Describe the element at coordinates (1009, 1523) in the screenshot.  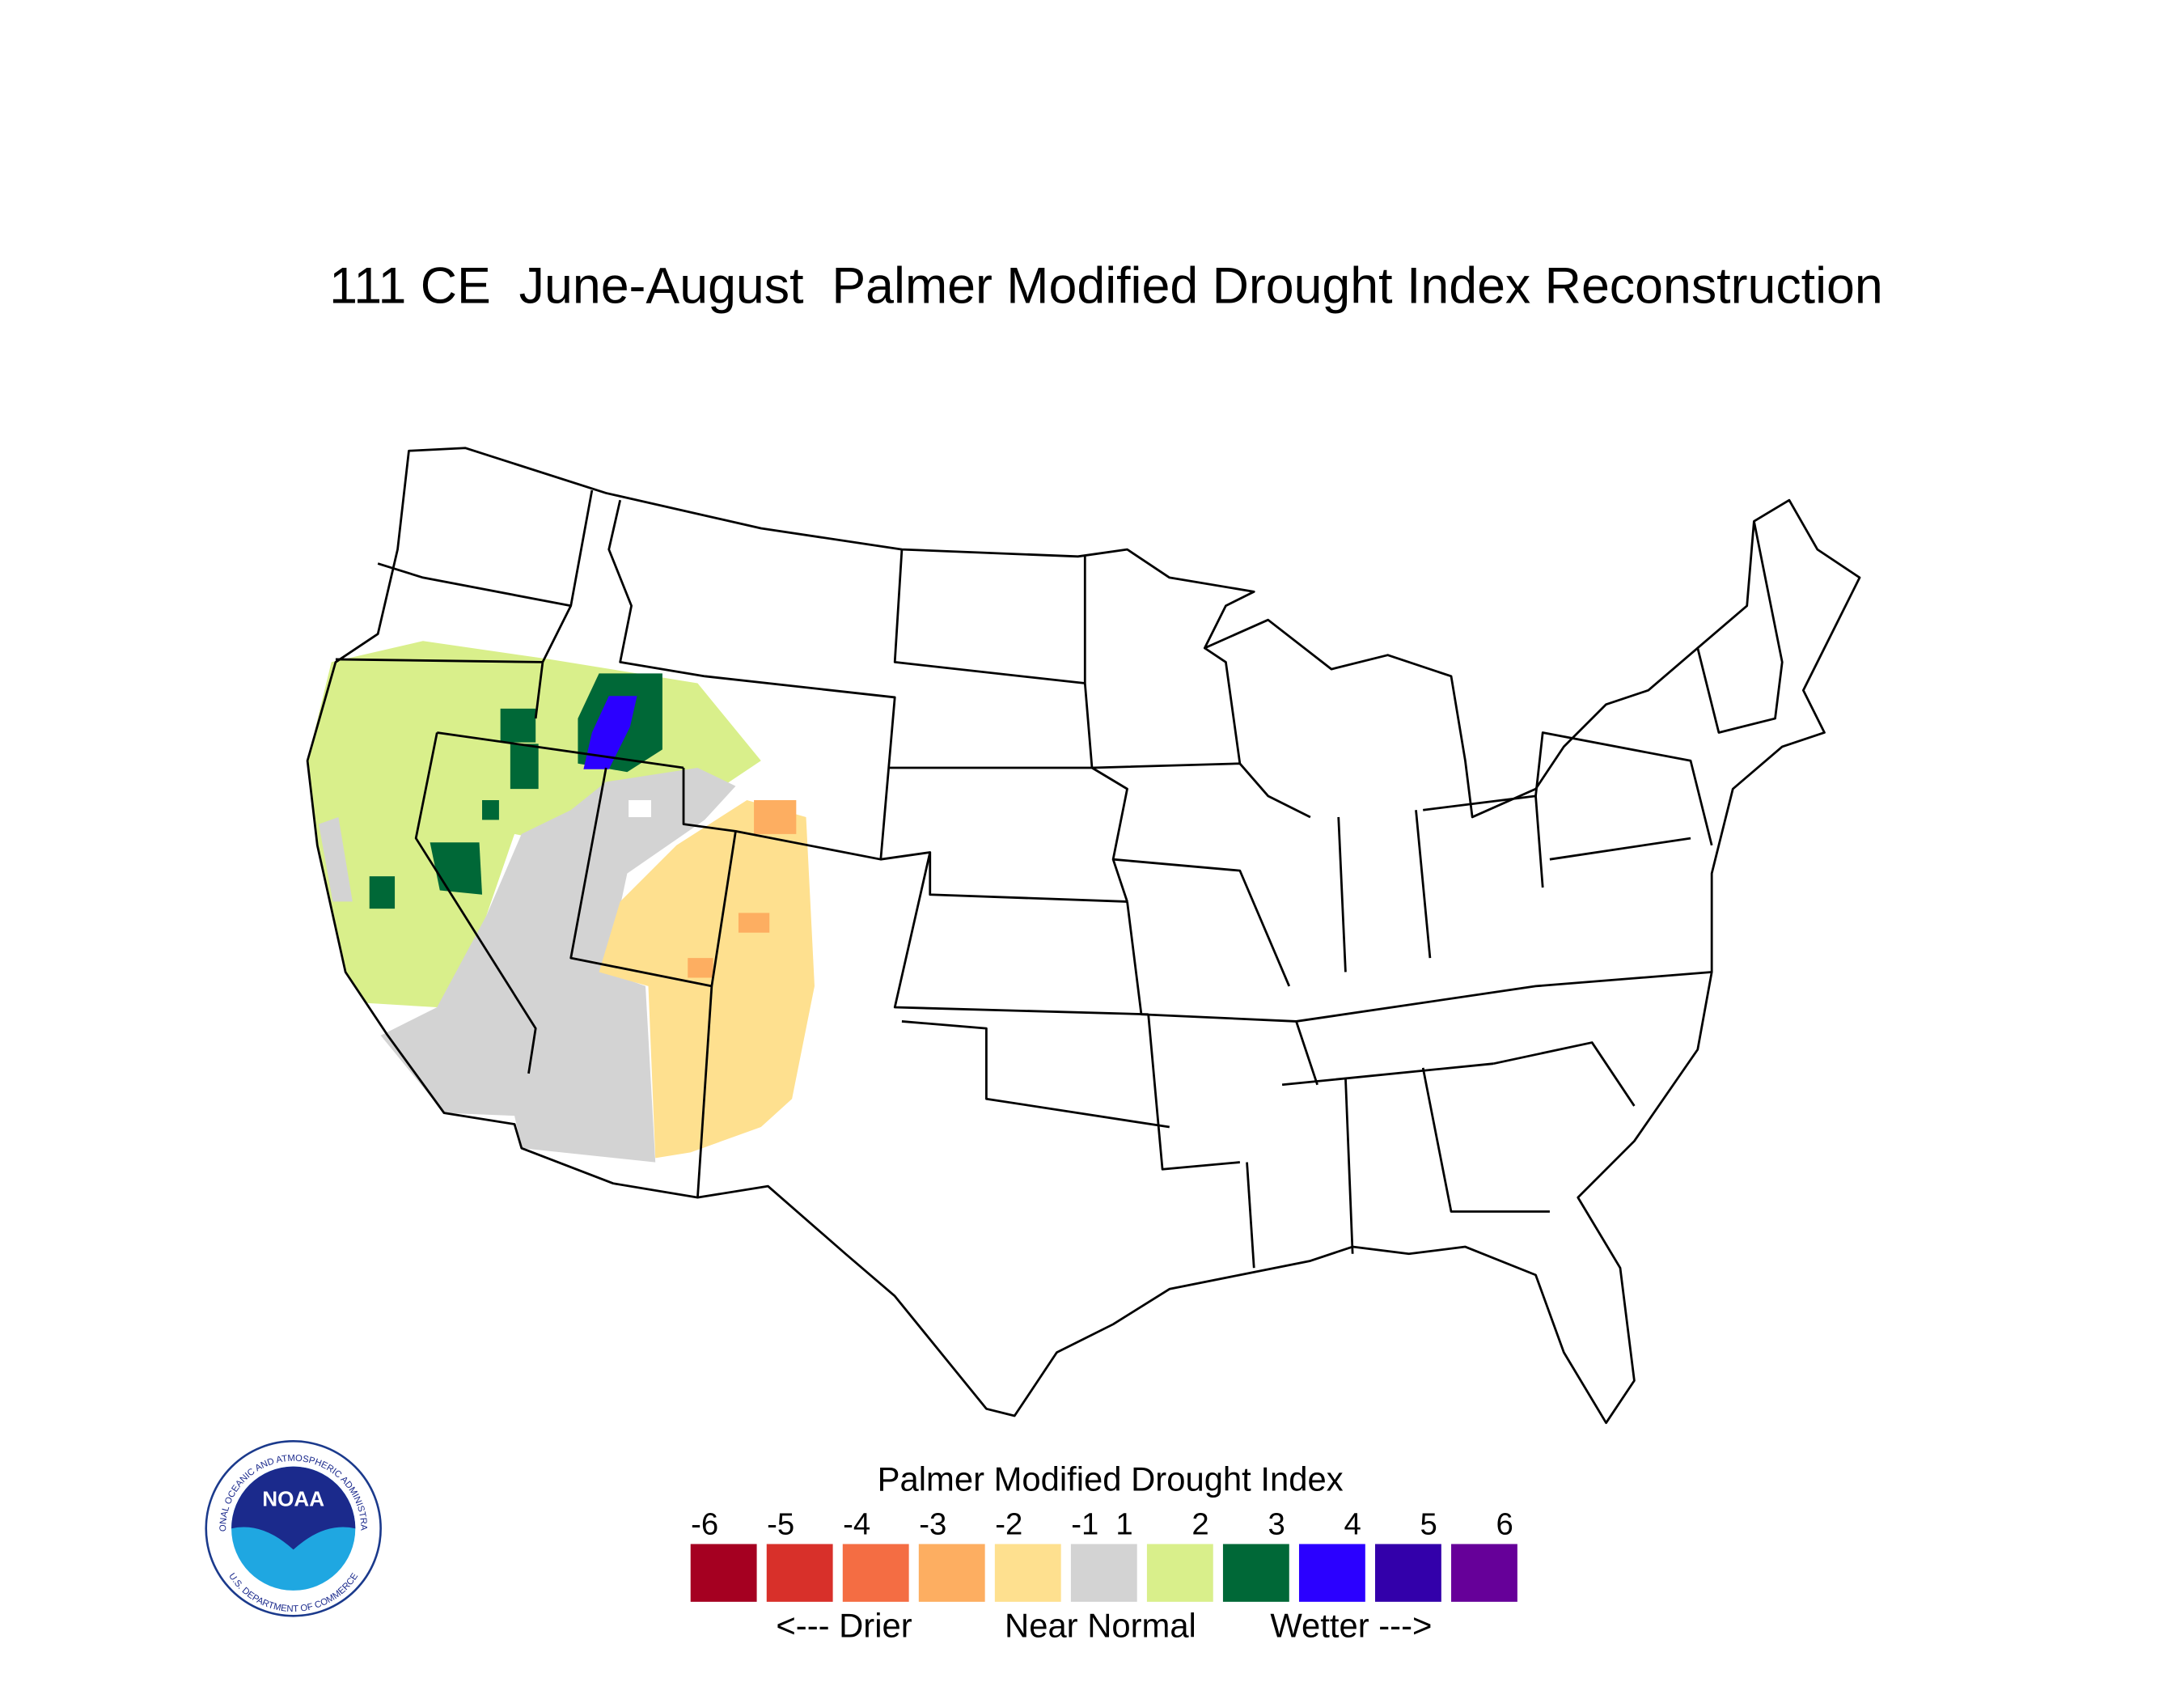
I see `legend-tick-label: -2` at that location.